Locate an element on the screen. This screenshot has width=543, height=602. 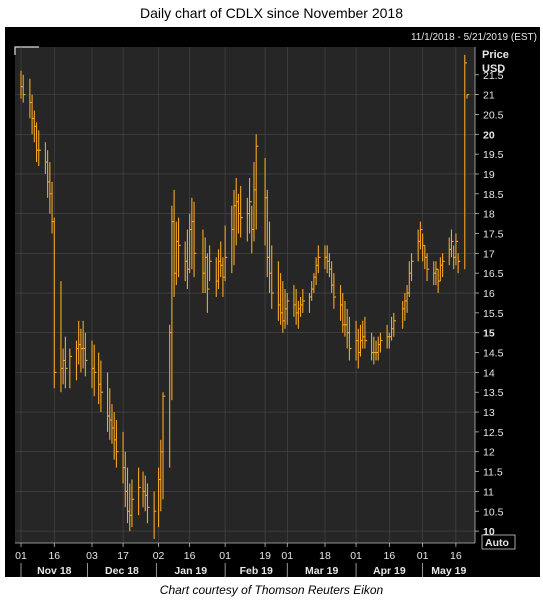
y-tick-label: 16.5 is located at coordinates (493, 274).